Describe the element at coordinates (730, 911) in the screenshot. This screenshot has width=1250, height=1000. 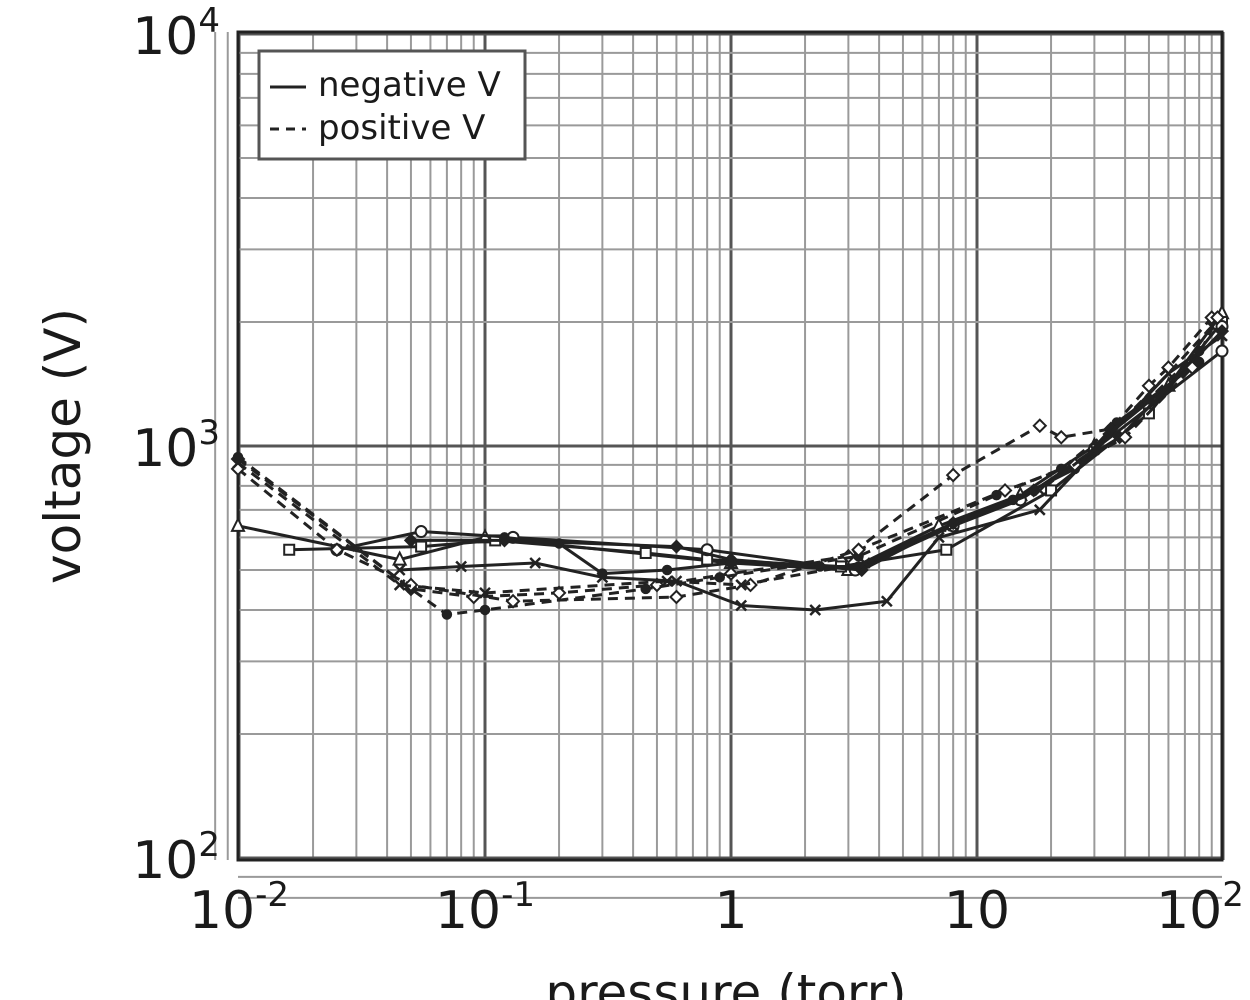
I see `x-tick-label: 1` at that location.